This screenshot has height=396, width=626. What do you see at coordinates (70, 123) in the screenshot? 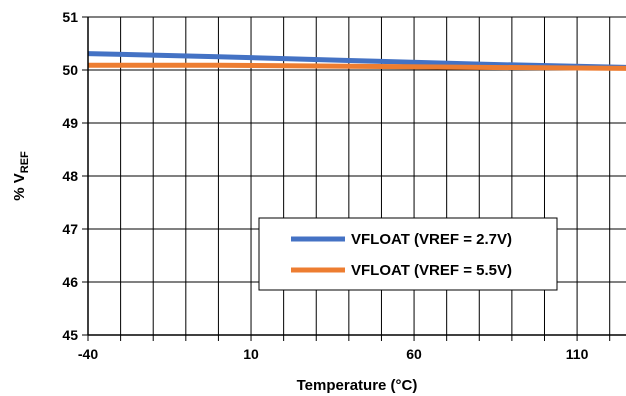
I see `y-tick-label: 49` at bounding box center [70, 123].